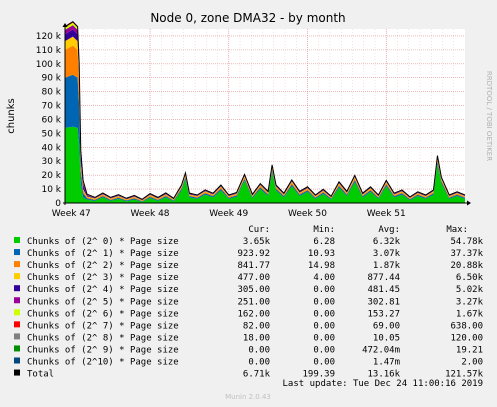 This screenshot has width=497, height=407. Describe the element at coordinates (489, 116) in the screenshot. I see `rrdtool-watermark: RRDTOOL / TOBI OETIKER` at that location.